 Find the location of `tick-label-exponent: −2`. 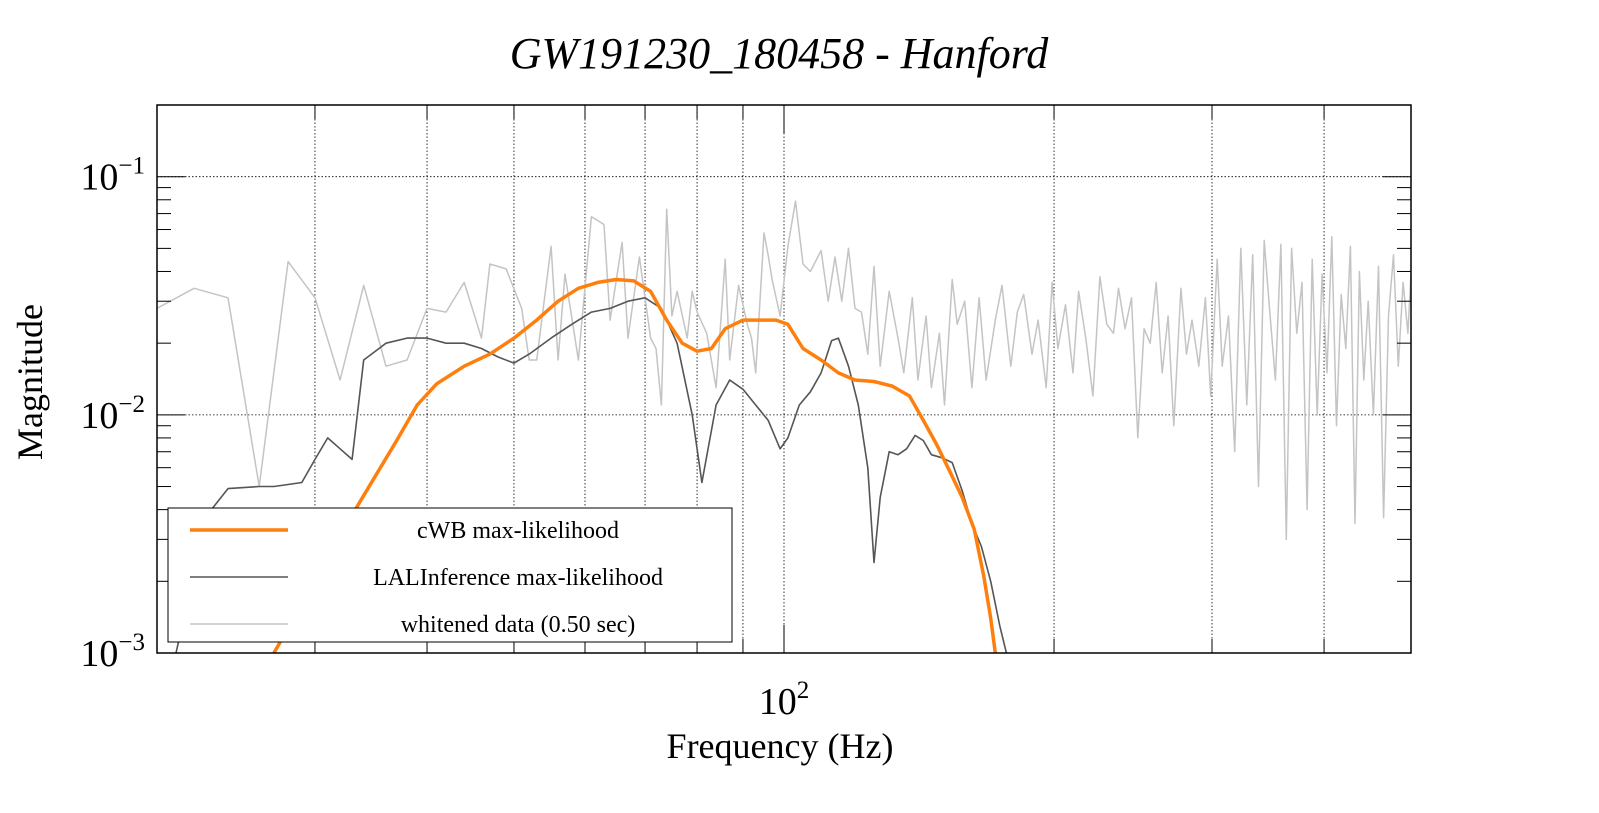

tick-label-exponent: −2 is located at coordinates (131, 404).